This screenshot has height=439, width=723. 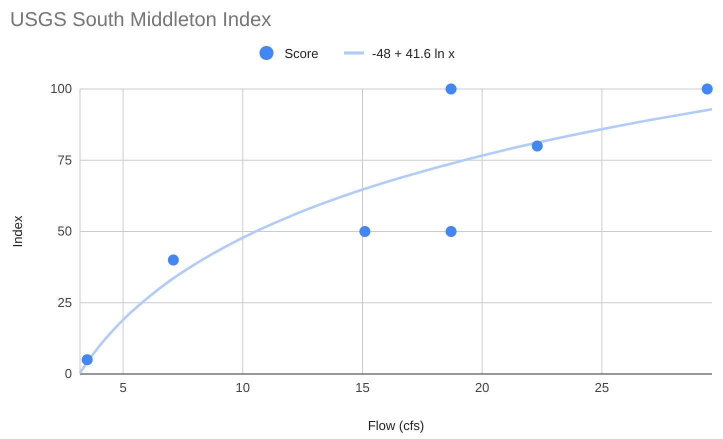 What do you see at coordinates (301, 53) in the screenshot?
I see `legend-label: Score` at bounding box center [301, 53].